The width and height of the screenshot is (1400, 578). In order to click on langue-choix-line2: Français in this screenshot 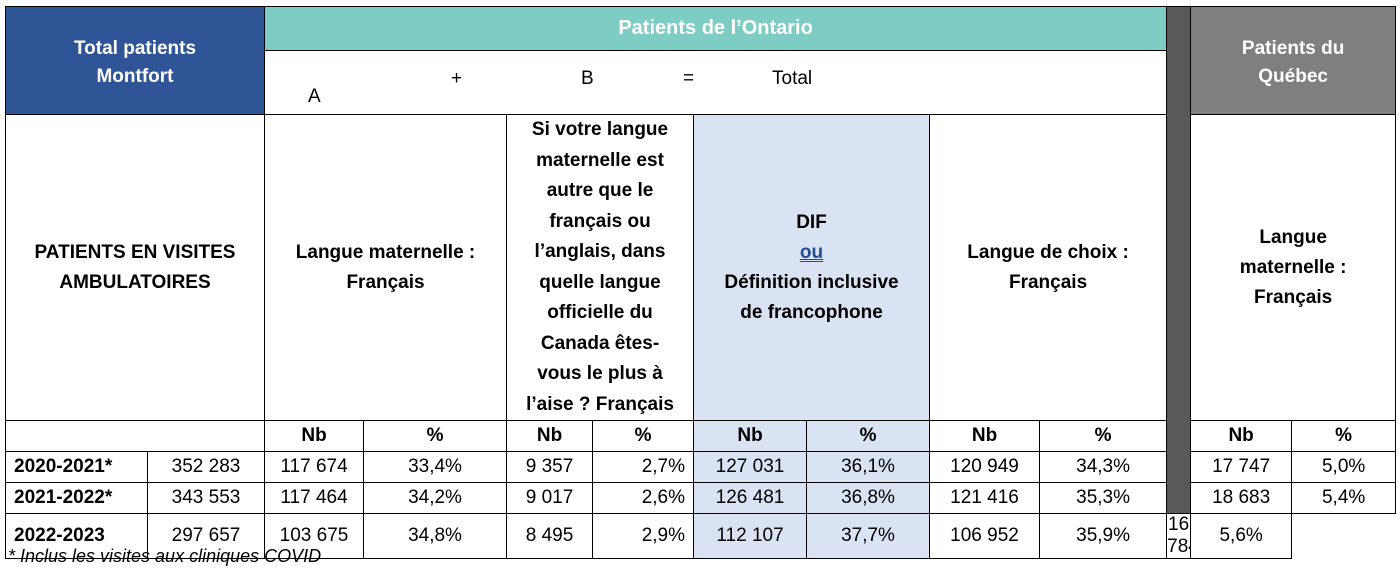, I will do `click(1048, 282)`.